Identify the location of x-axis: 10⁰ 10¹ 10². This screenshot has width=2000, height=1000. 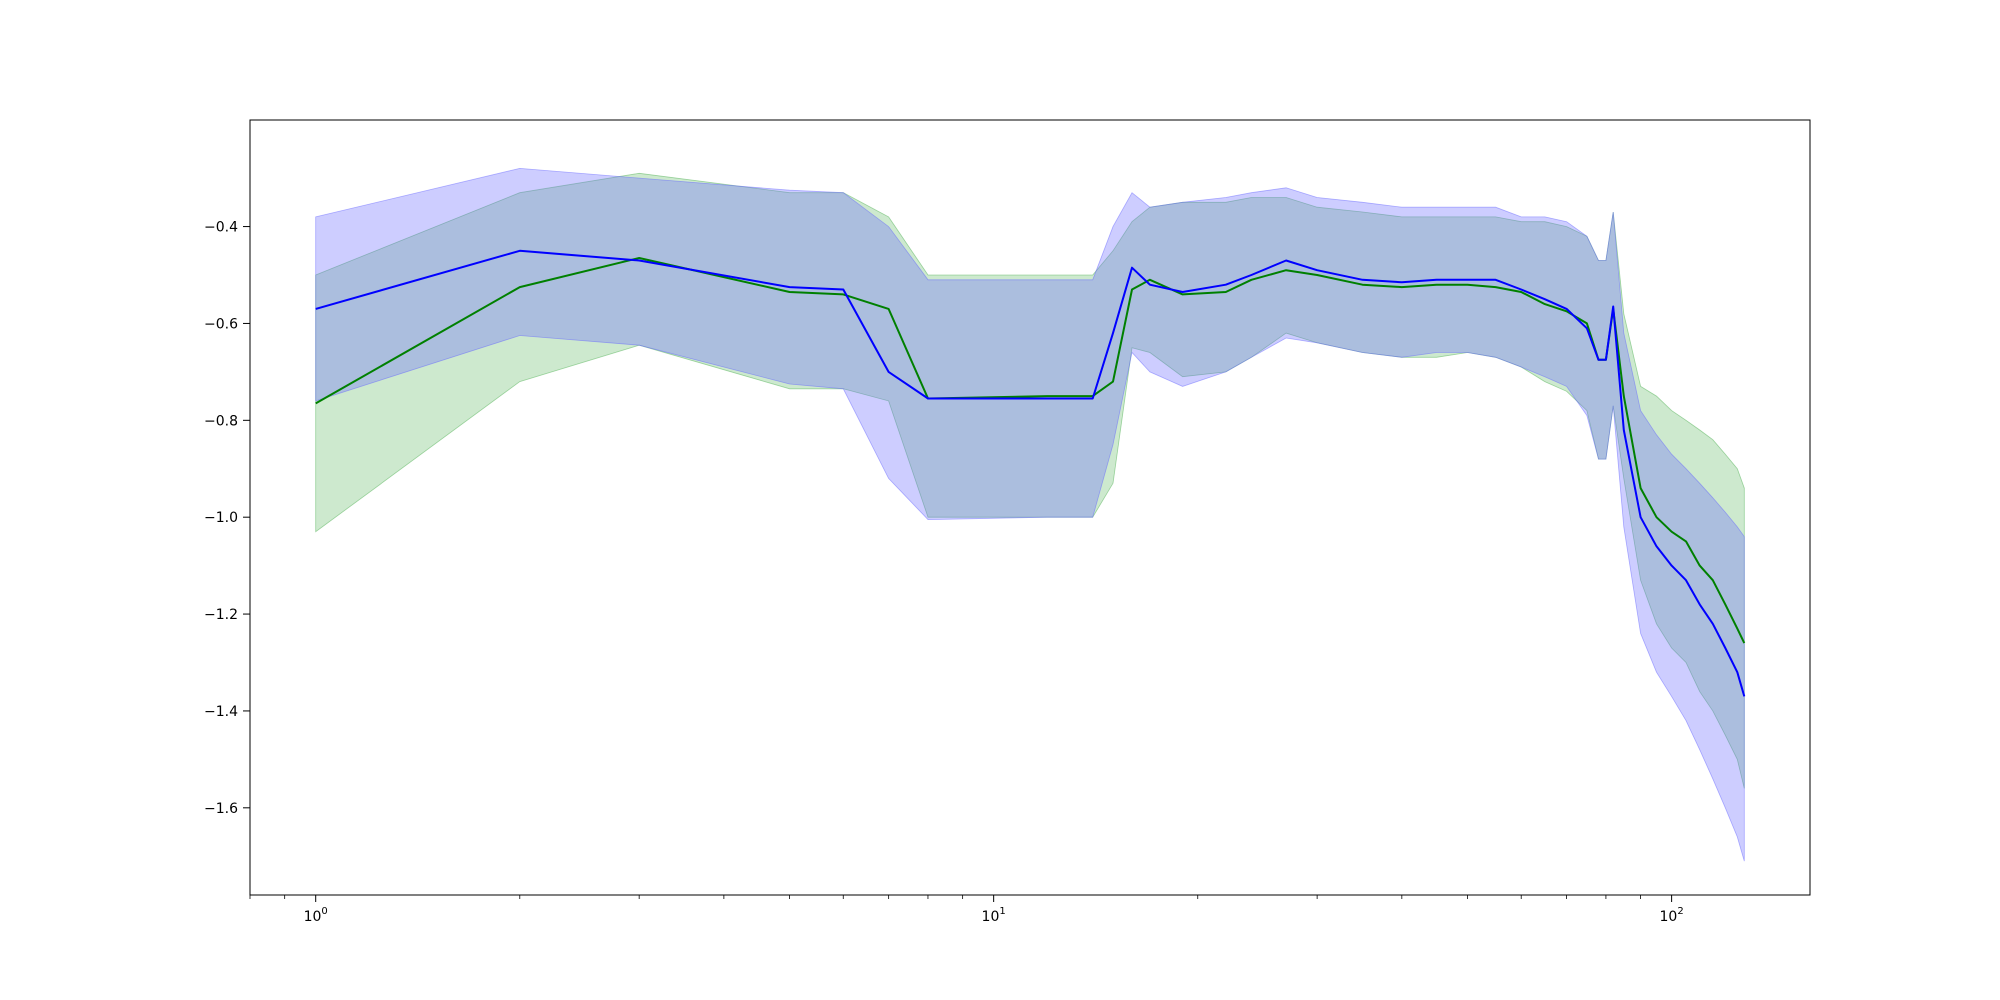
(966, 910).